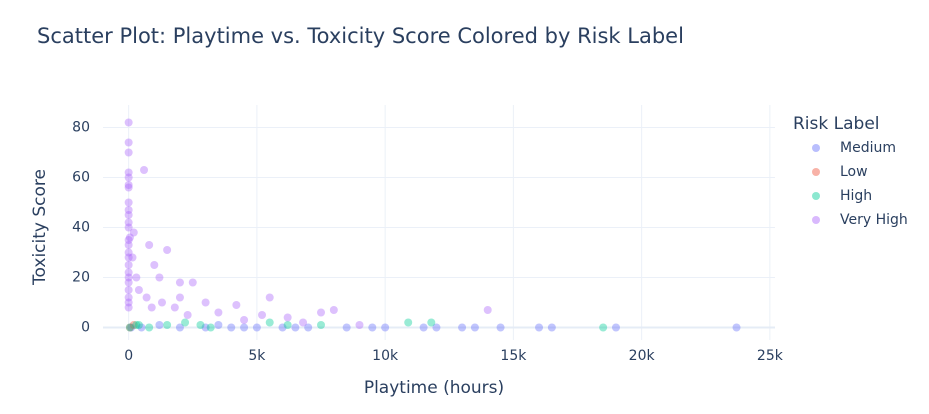 The image size is (929, 414). Describe the element at coordinates (770, 356) in the screenshot. I see `x-tick-label: 25k` at that location.